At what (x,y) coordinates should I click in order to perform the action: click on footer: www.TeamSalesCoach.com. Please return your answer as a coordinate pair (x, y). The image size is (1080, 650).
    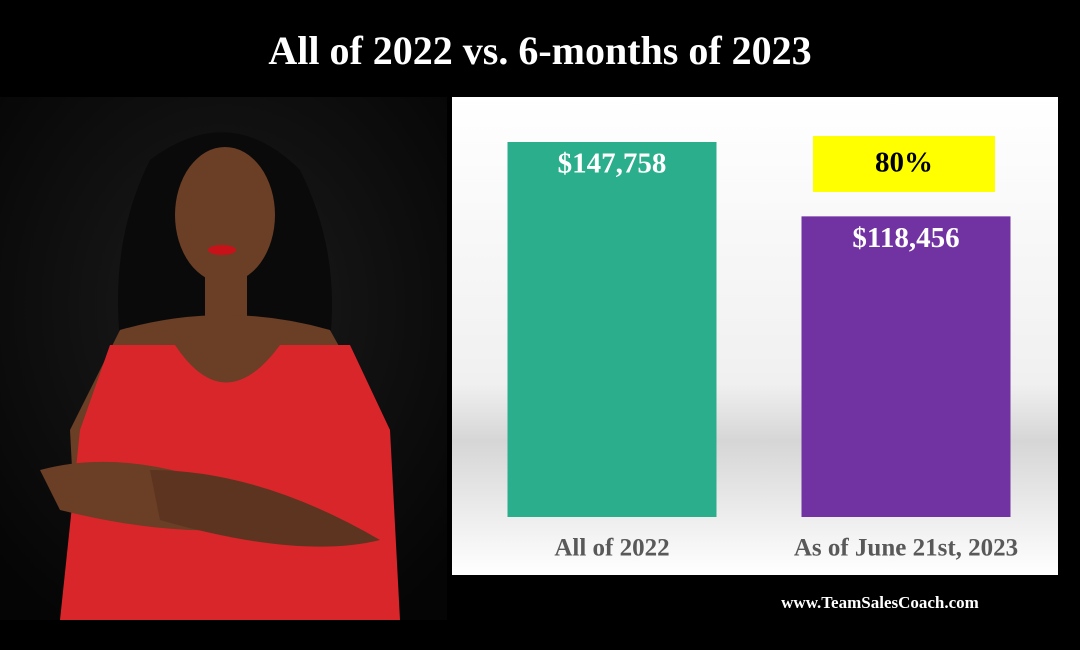
    Looking at the image, I should click on (880, 602).